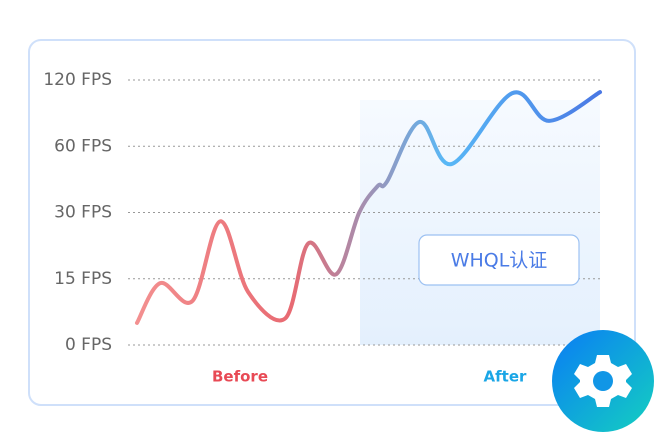  Describe the element at coordinates (88, 345) in the screenshot. I see `y-tick-label: 0 FPS` at that location.